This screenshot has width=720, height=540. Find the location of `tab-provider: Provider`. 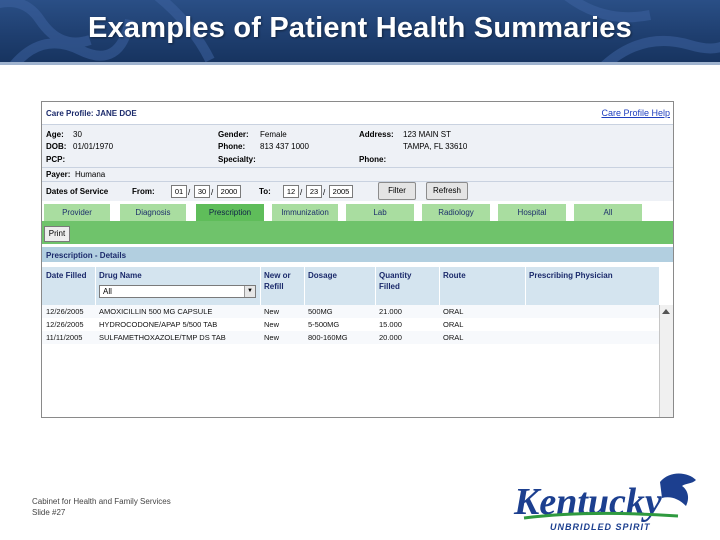

tab-provider: Provider is located at coordinates (77, 212).